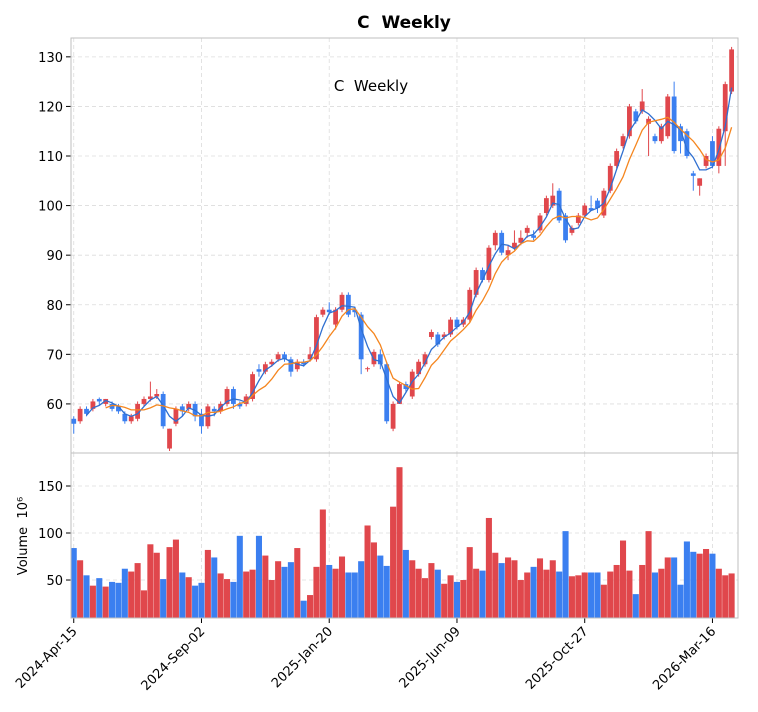 This screenshot has width=758, height=712. I want to click on y-tick-label: 70, so click(54, 355).